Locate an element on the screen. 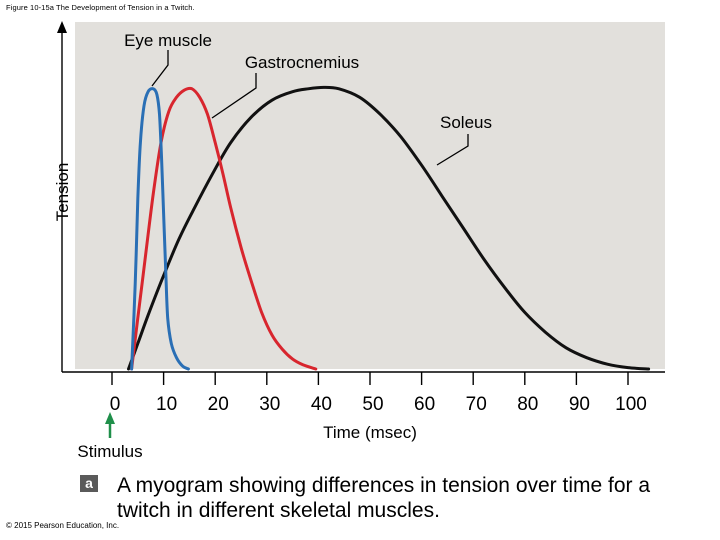 Image resolution: width=720 pixels, height=540 pixels. x-tick-label: 90 is located at coordinates (579, 404).